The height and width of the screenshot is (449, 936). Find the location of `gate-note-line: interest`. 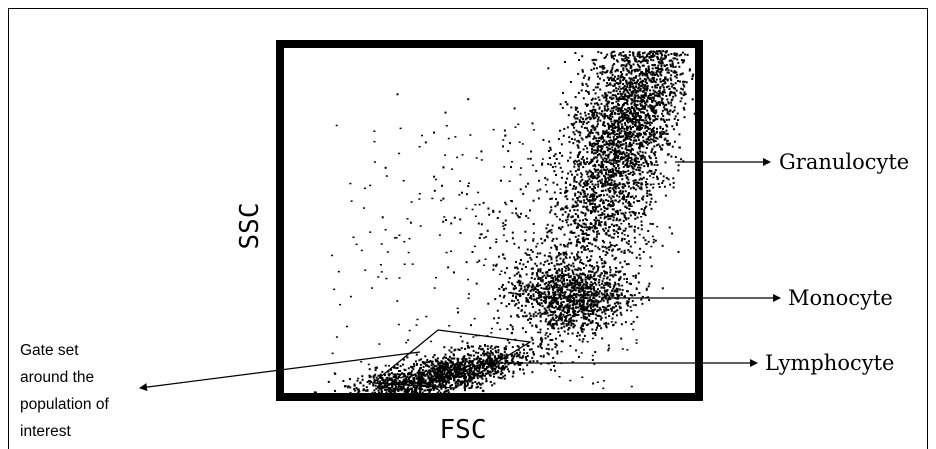

gate-note-line: interest is located at coordinates (46, 431).